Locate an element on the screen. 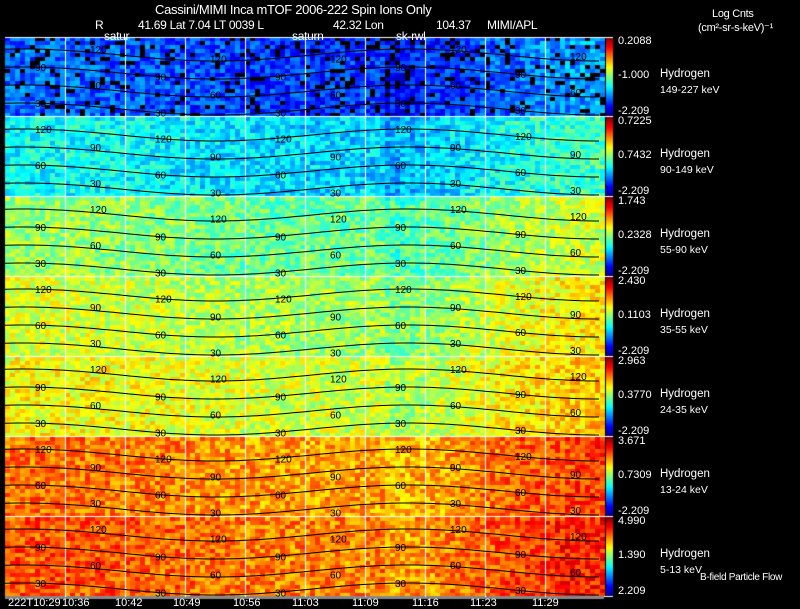 This screenshot has height=609, width=800. colorbar-mid: -1.000 is located at coordinates (634, 75).